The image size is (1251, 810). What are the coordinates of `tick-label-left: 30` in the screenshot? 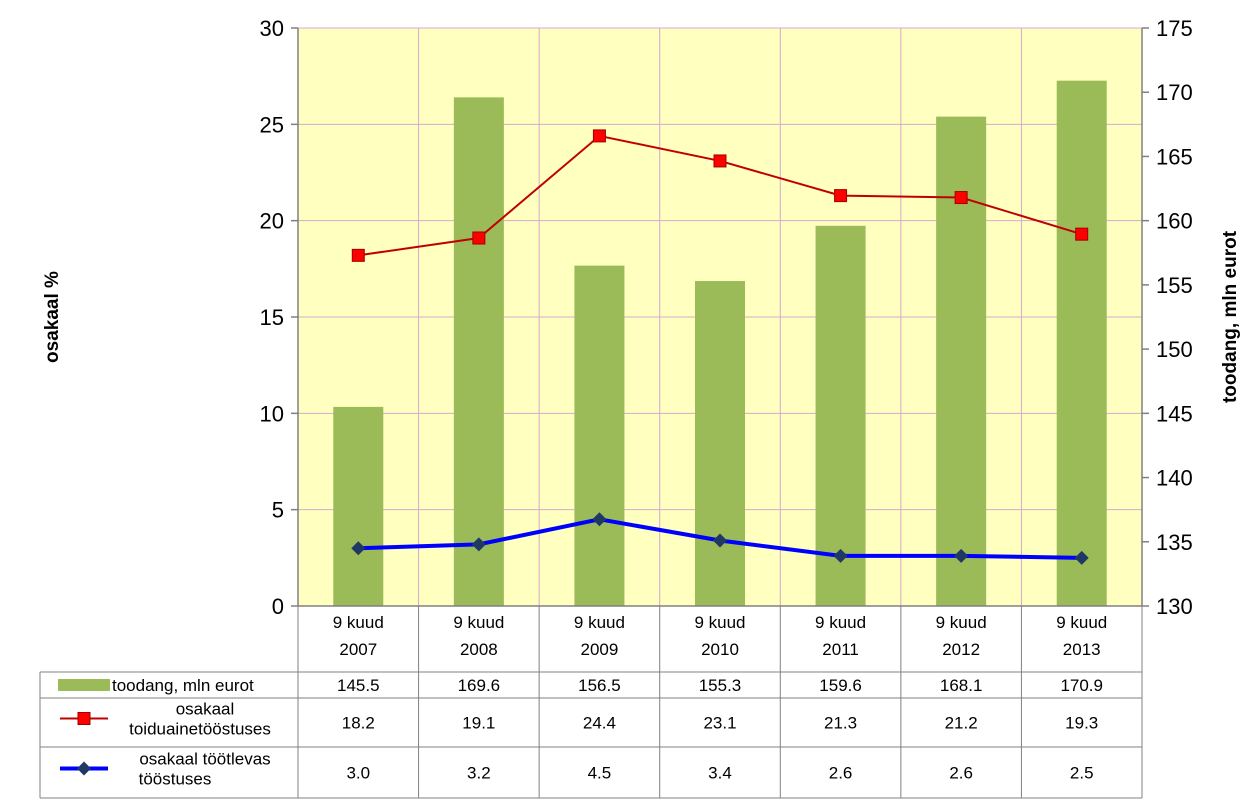 It's located at (272, 28).